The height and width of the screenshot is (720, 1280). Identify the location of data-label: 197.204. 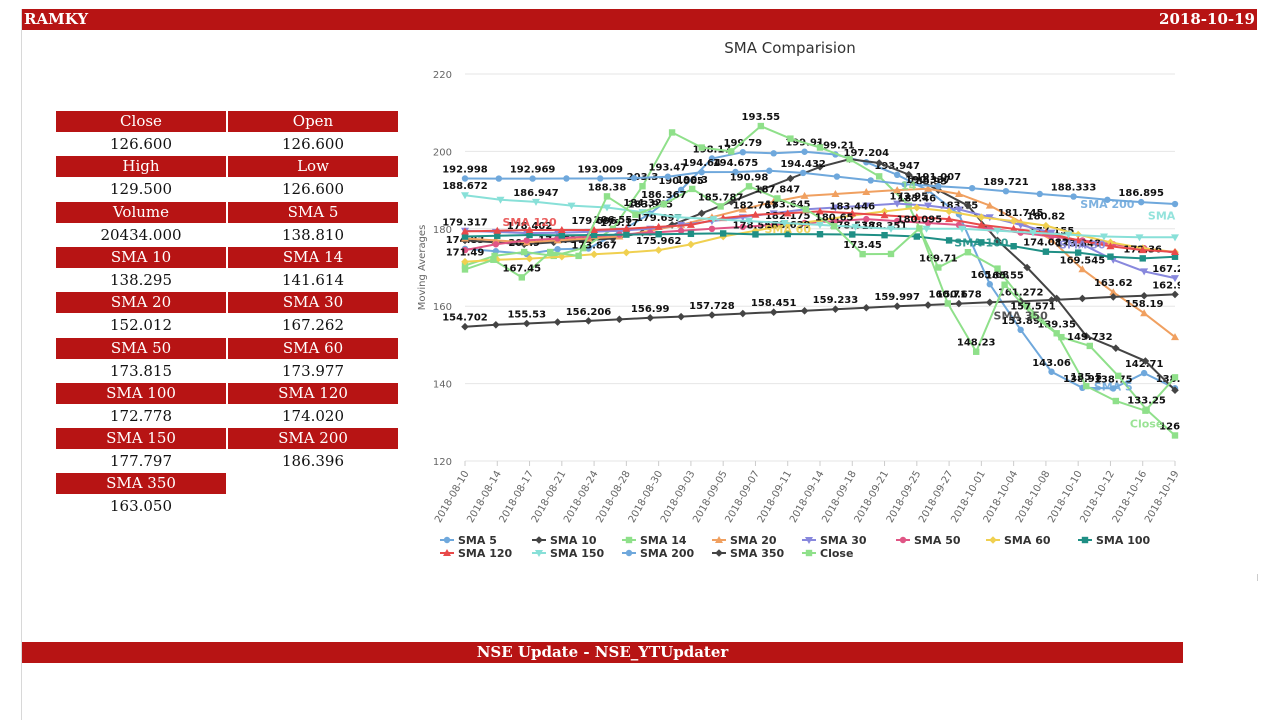
(867, 153).